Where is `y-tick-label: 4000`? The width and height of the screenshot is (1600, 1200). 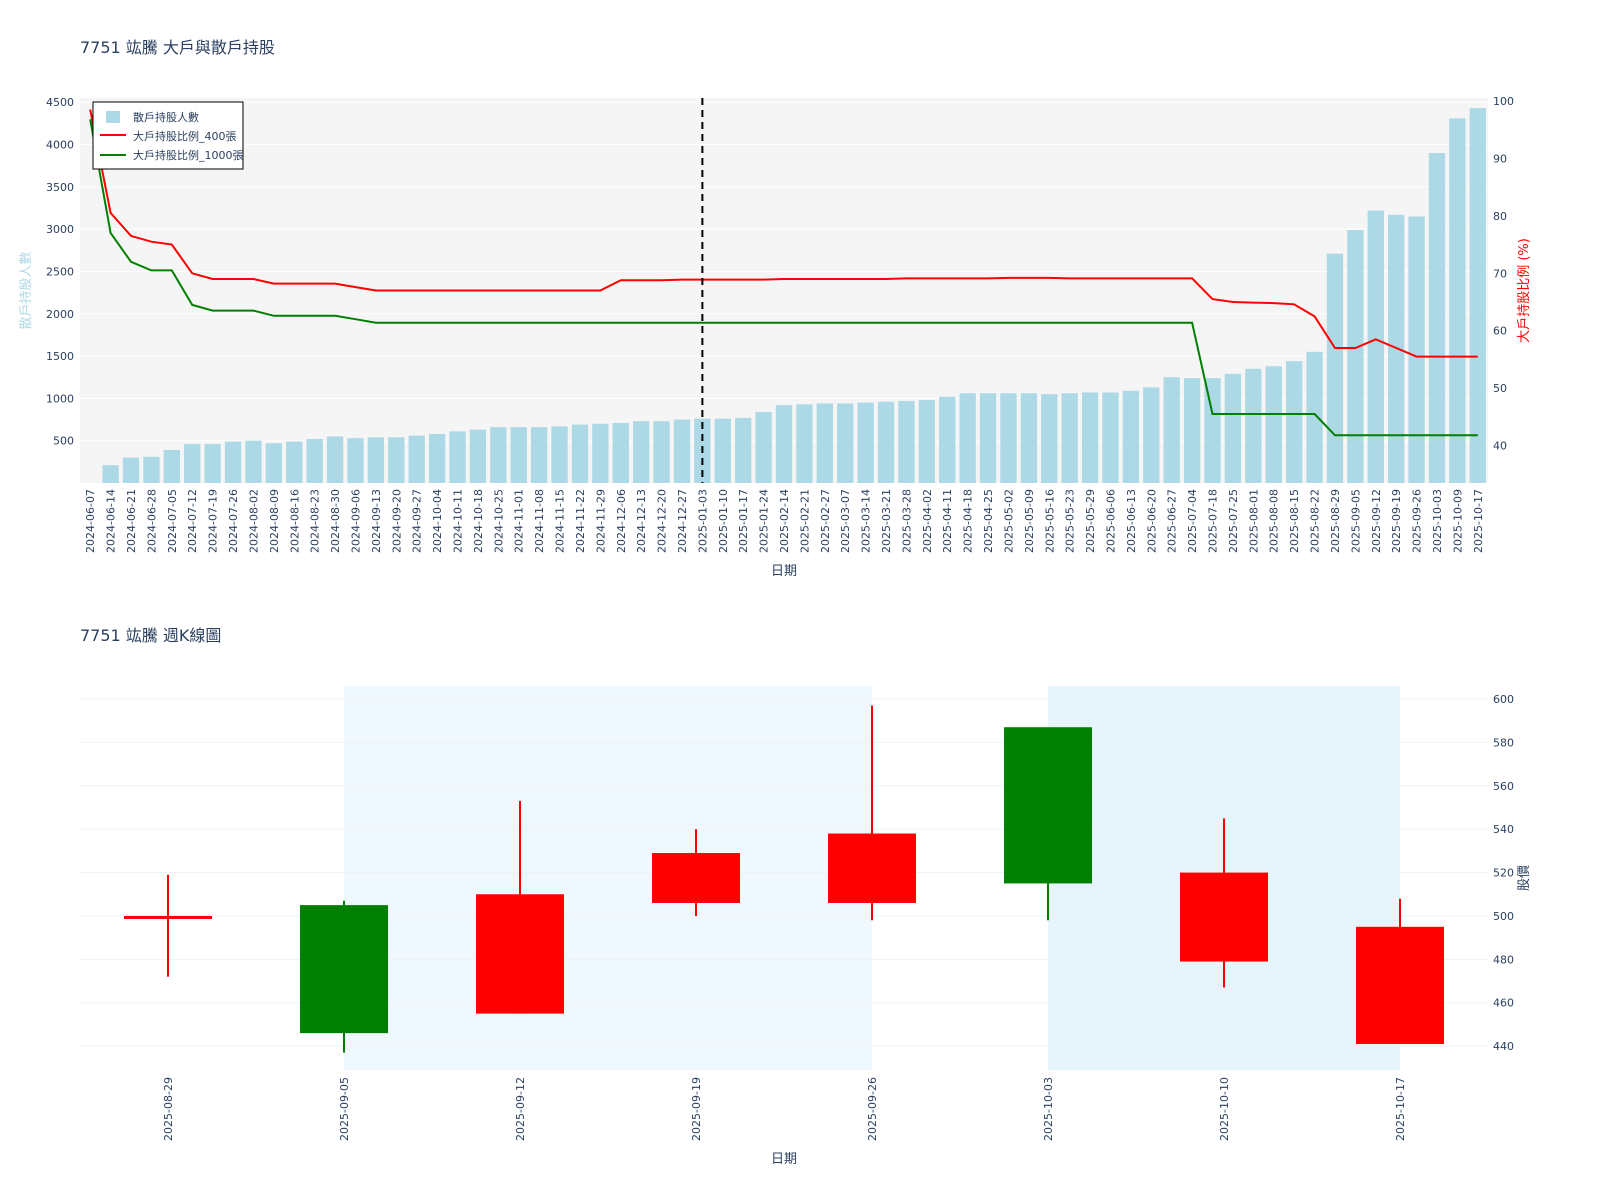
y-tick-label: 4000 is located at coordinates (60, 145).